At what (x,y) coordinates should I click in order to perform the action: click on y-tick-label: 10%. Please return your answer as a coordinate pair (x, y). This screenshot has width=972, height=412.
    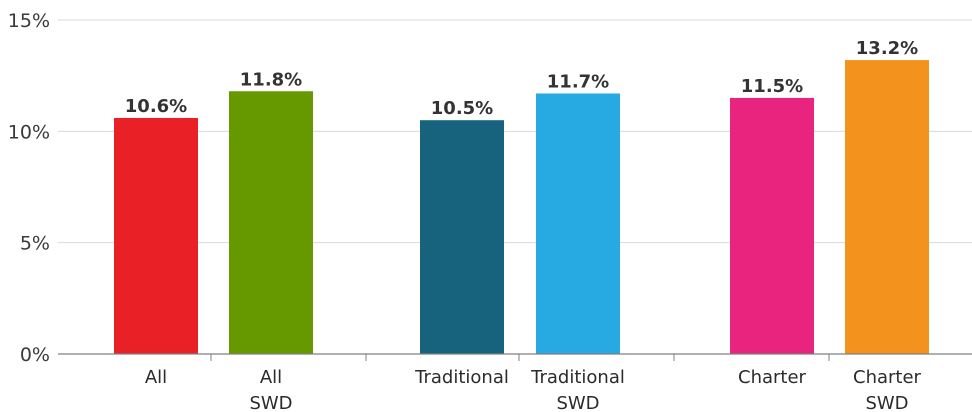
    Looking at the image, I should click on (29, 132).